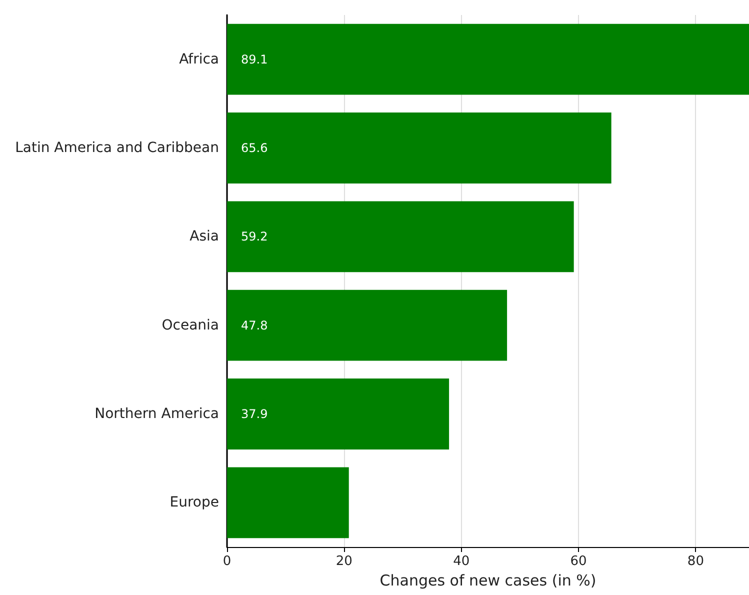  Describe the element at coordinates (254, 237) in the screenshot. I see `data-label: 59.2` at that location.